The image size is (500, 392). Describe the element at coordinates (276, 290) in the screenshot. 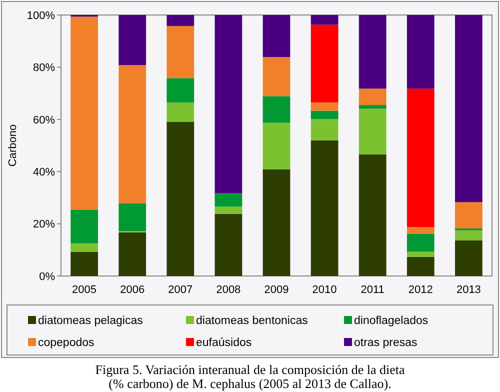

I see `x-tick-label: 2009` at that location.